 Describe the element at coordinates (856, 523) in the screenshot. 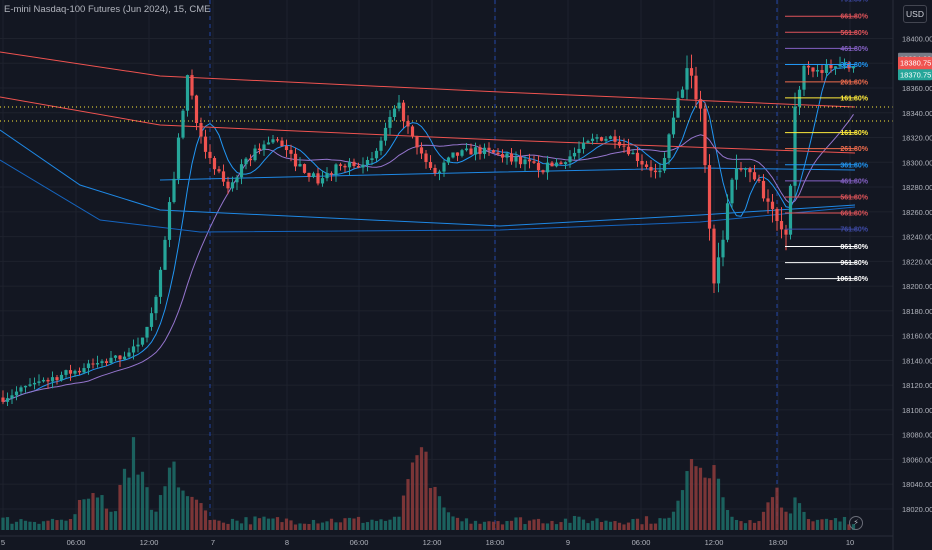

I see `lightning-icon: ⚡` at that location.